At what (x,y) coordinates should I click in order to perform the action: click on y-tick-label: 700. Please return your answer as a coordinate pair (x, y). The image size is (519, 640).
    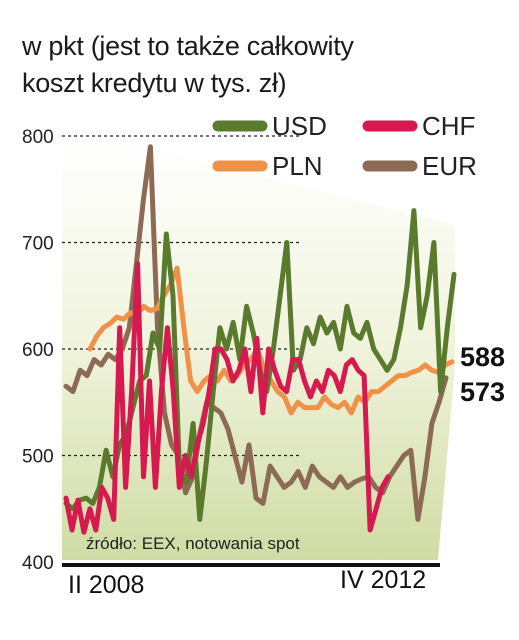
    Looking at the image, I should click on (38, 244).